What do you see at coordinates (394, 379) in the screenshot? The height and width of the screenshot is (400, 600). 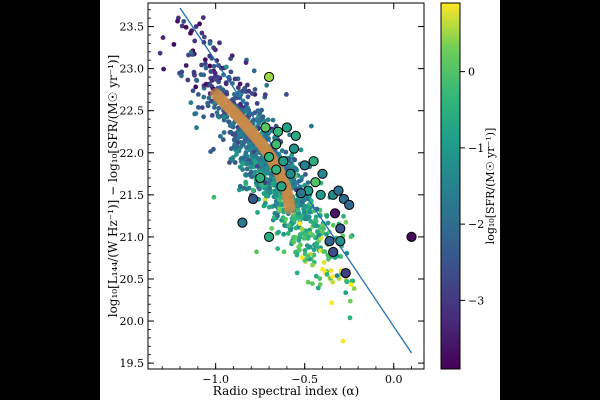 I see `x-tick-label: 0.0` at bounding box center [394, 379].